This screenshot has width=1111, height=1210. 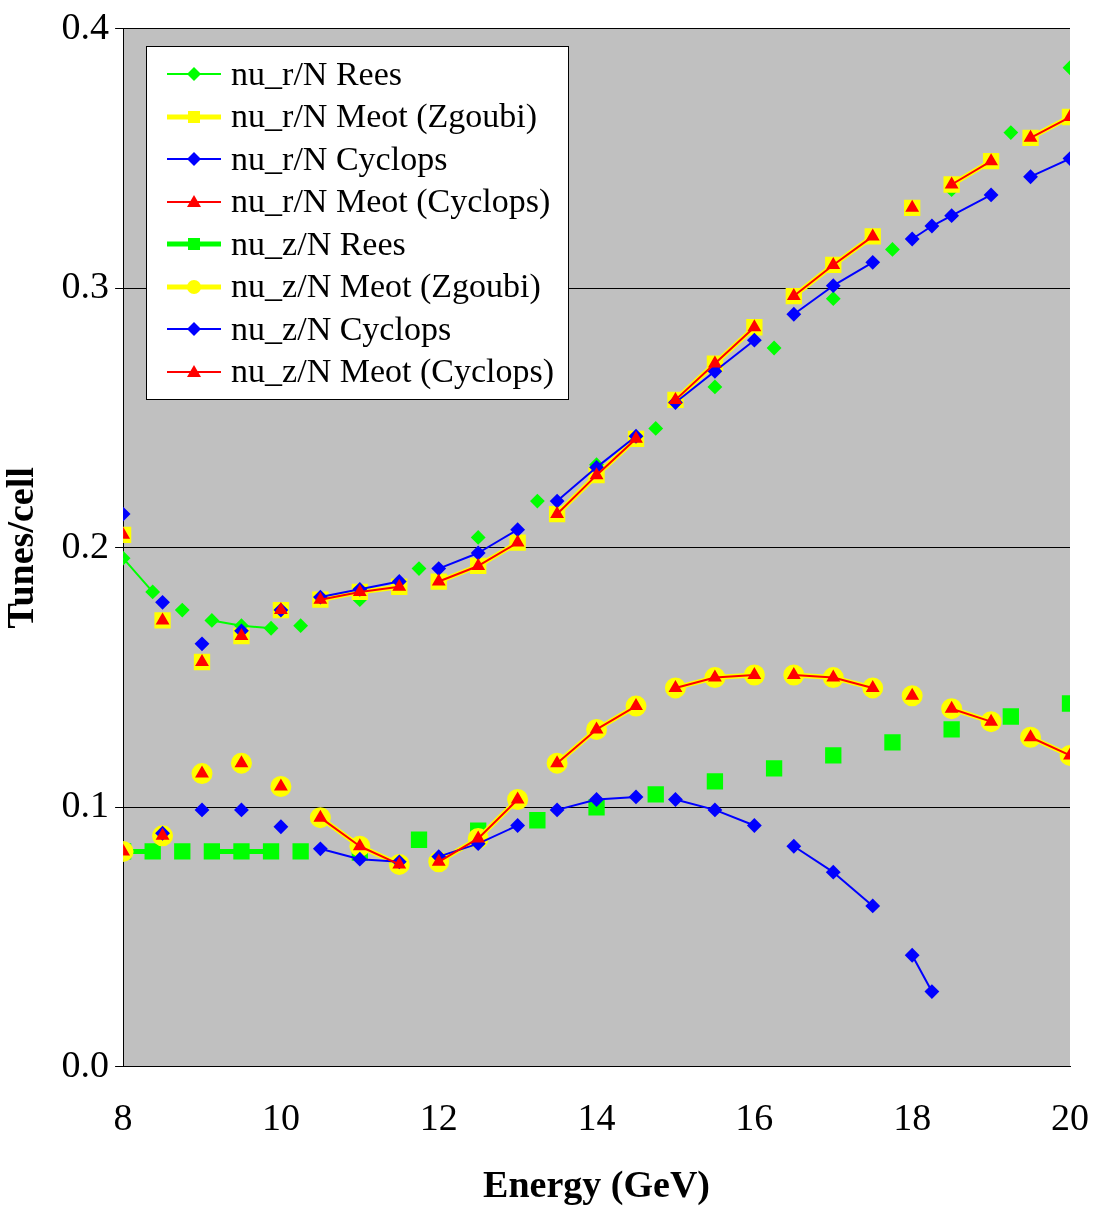 What do you see at coordinates (85, 1063) in the screenshot?
I see `y-tick-label: 0.0` at bounding box center [85, 1063].